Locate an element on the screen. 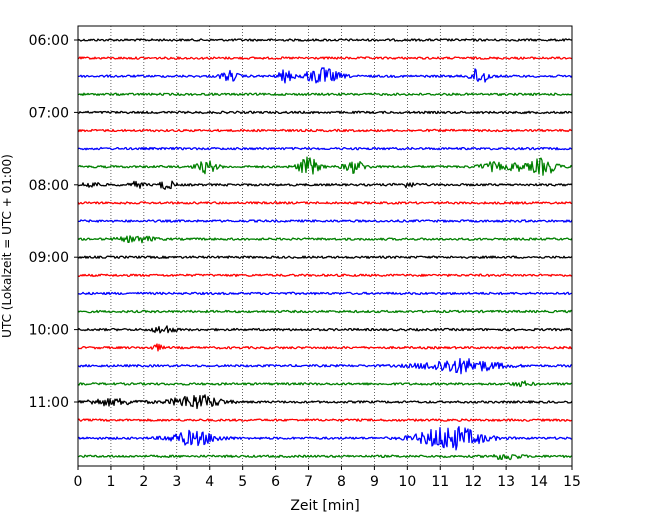 The image size is (650, 520). x-tick-label-14: 14 is located at coordinates (539, 482).